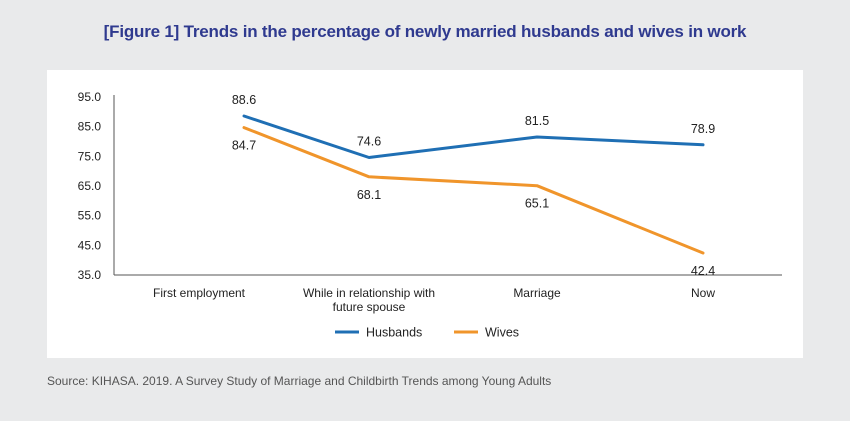 The width and height of the screenshot is (850, 421). What do you see at coordinates (473, 136) in the screenshot?
I see `series-line-husbands` at bounding box center [473, 136].